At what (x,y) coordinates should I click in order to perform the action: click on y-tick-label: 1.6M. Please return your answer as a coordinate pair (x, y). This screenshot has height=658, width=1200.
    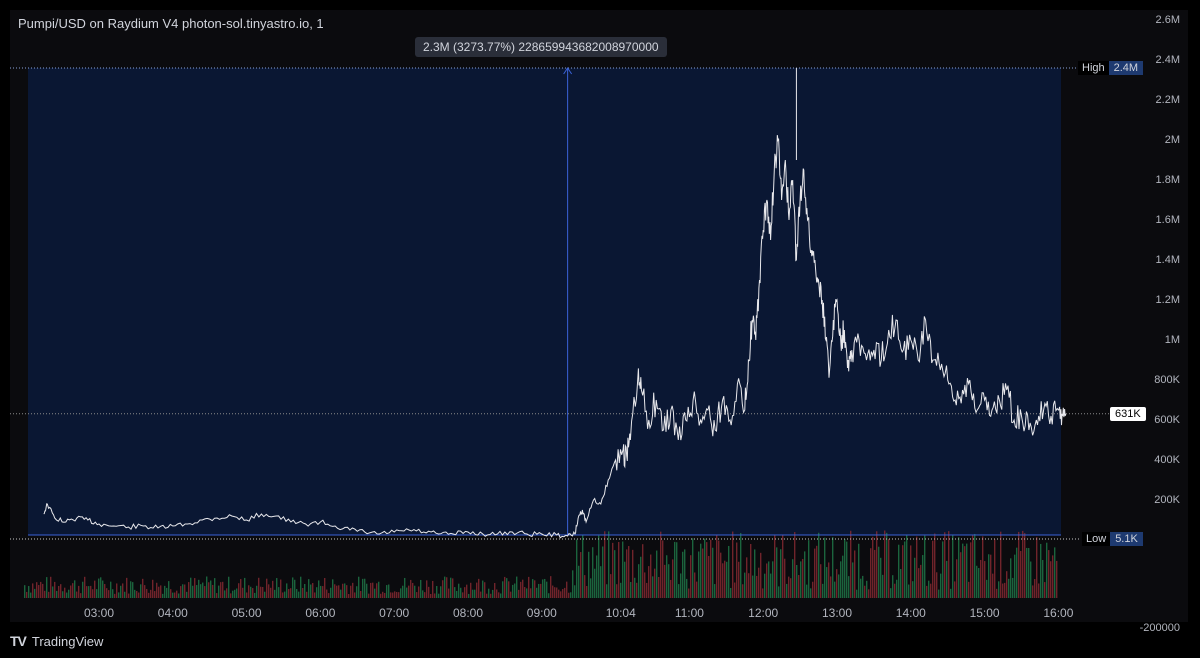
    Looking at the image, I should click on (1167, 220).